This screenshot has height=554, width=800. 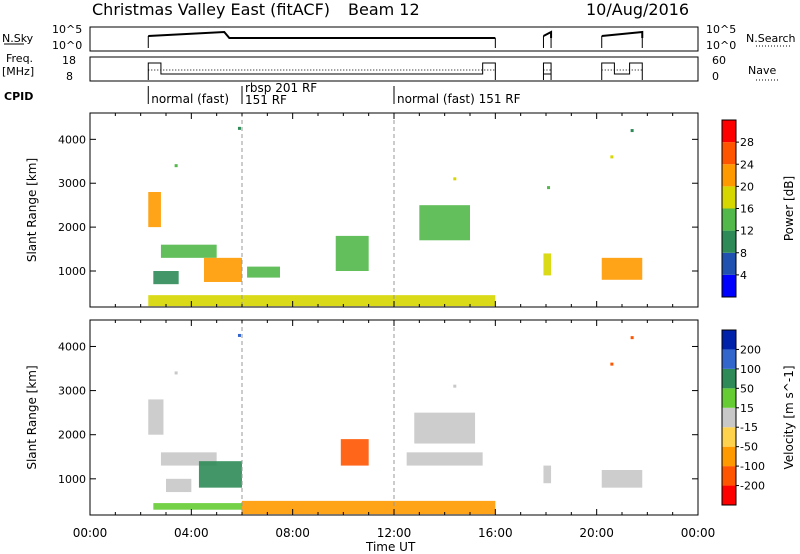 I want to click on colorbar-tick-label: 24, so click(x=747, y=164).